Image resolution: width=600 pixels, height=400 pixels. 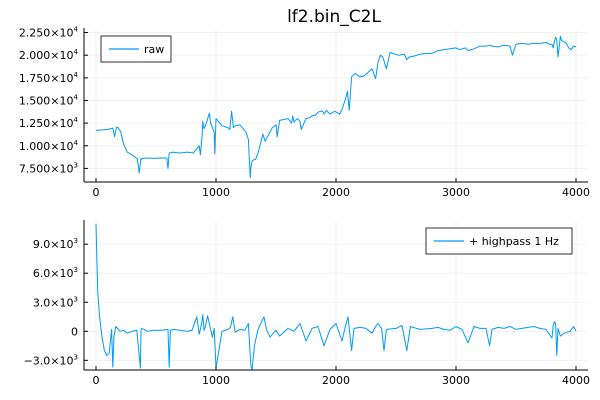 What do you see at coordinates (136, 49) in the screenshot?
I see `legend: raw` at bounding box center [136, 49].